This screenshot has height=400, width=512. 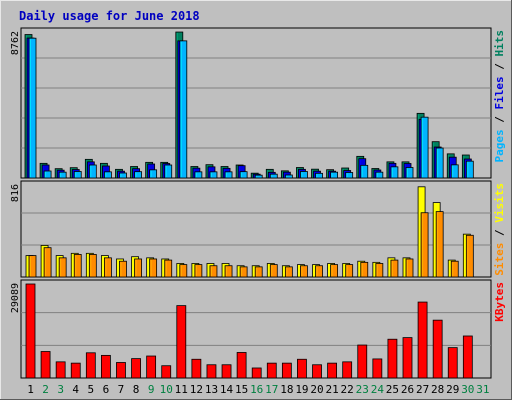 I want to click on day-label-30: 30, so click(x=467, y=389).